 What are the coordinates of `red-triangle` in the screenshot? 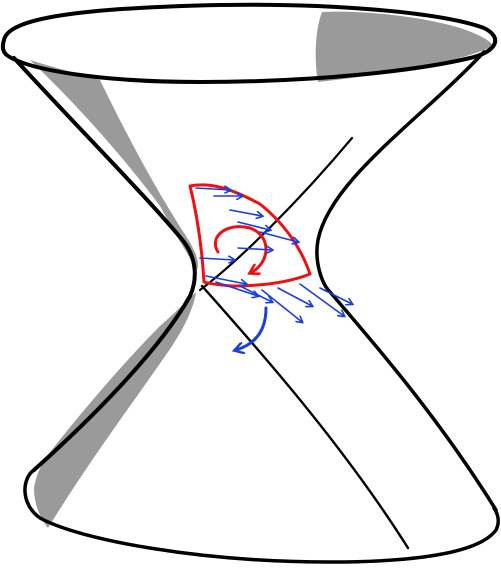 It's located at (250, 235).